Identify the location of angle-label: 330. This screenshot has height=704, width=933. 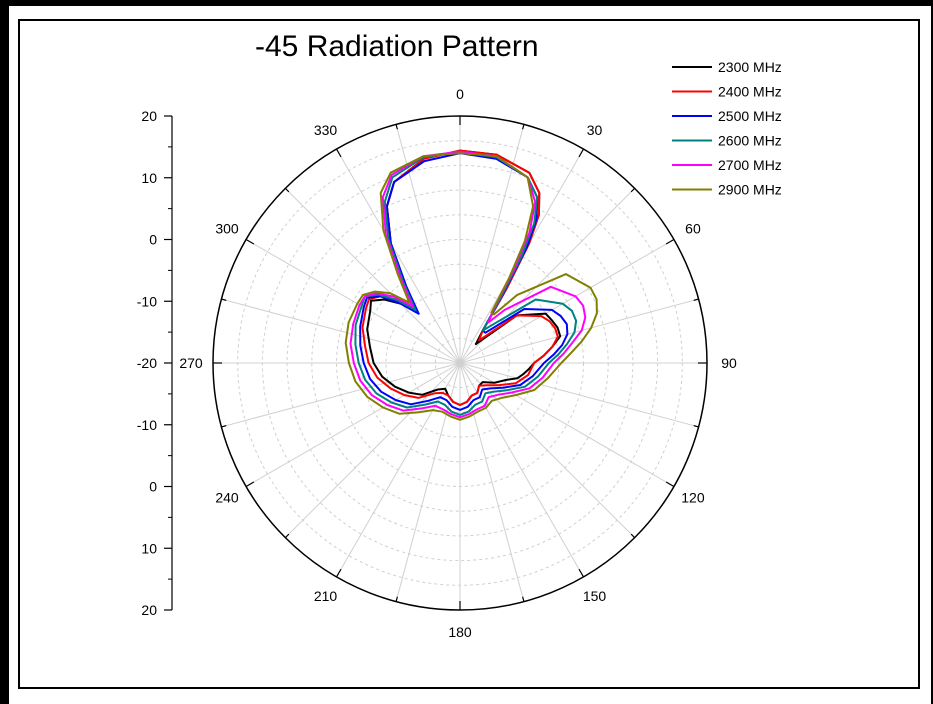
(326, 130).